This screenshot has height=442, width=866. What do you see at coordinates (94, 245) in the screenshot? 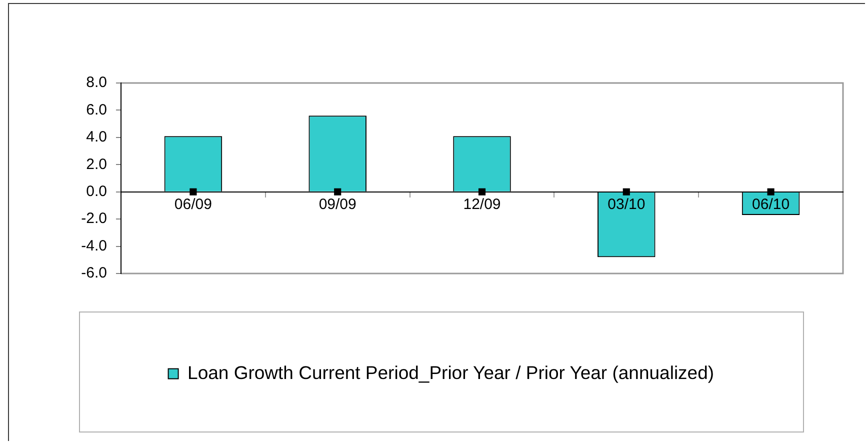
I see `y-tick-label: -4.0` at bounding box center [94, 245].